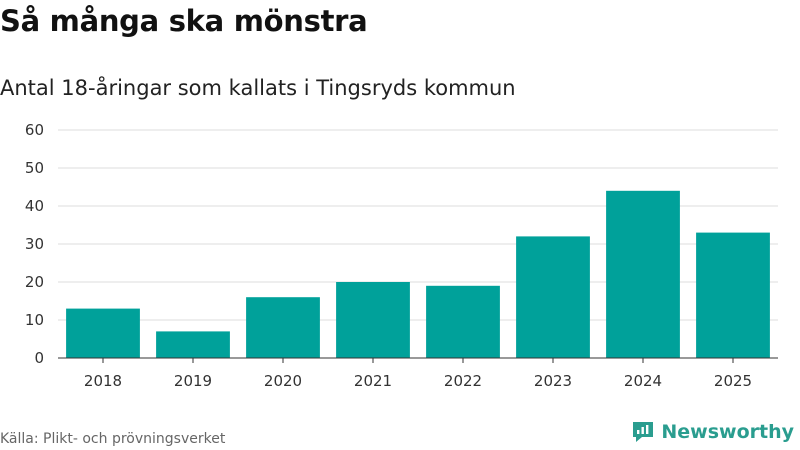  I want to click on y-tick-label: 20, so click(34, 282).